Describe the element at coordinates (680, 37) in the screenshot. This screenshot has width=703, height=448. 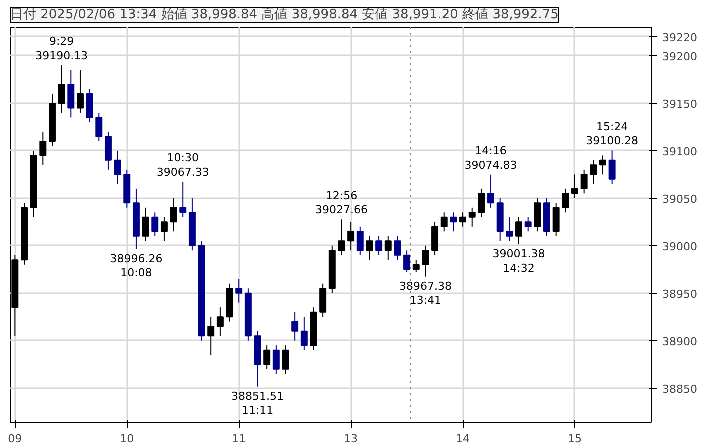
I see `y-tick-label: 39220` at that location.